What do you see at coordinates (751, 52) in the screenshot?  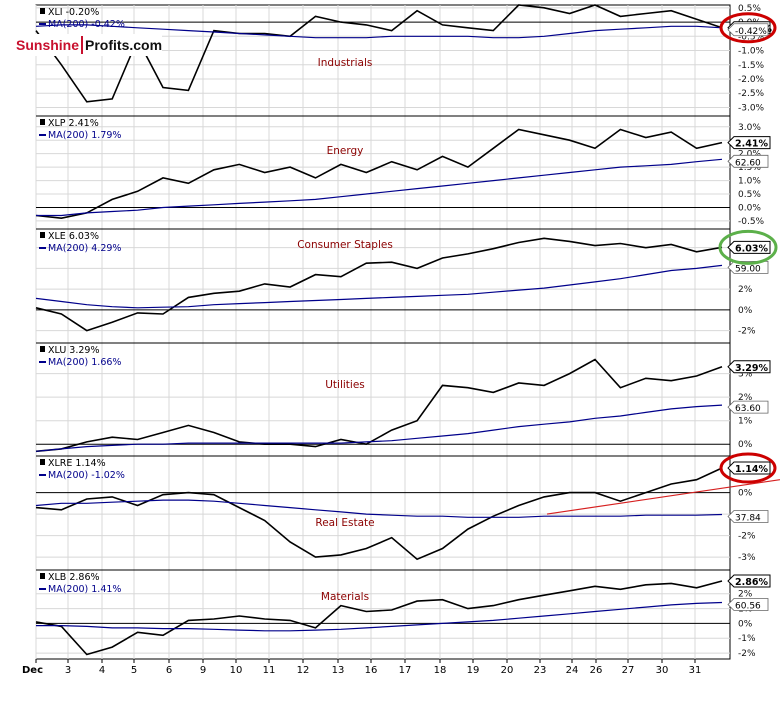 I see `y-tick-label: -1.0%` at bounding box center [751, 52].